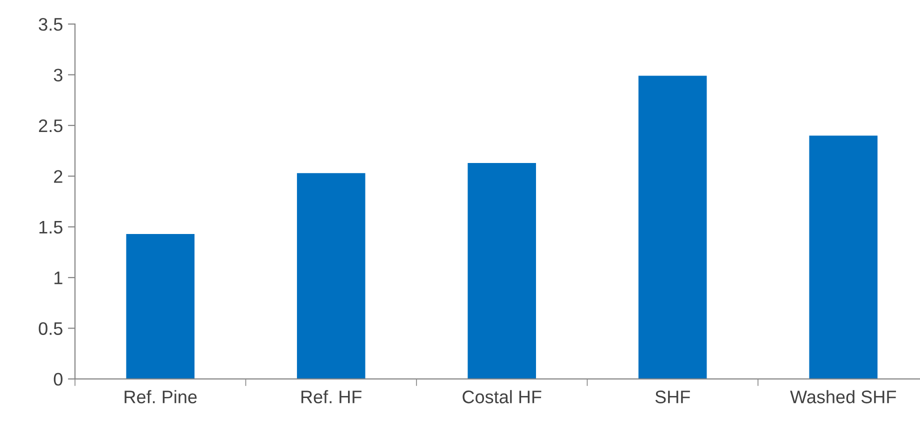 The height and width of the screenshot is (422, 920). Describe the element at coordinates (672, 397) in the screenshot. I see `x-tick-label: SHF` at that location.